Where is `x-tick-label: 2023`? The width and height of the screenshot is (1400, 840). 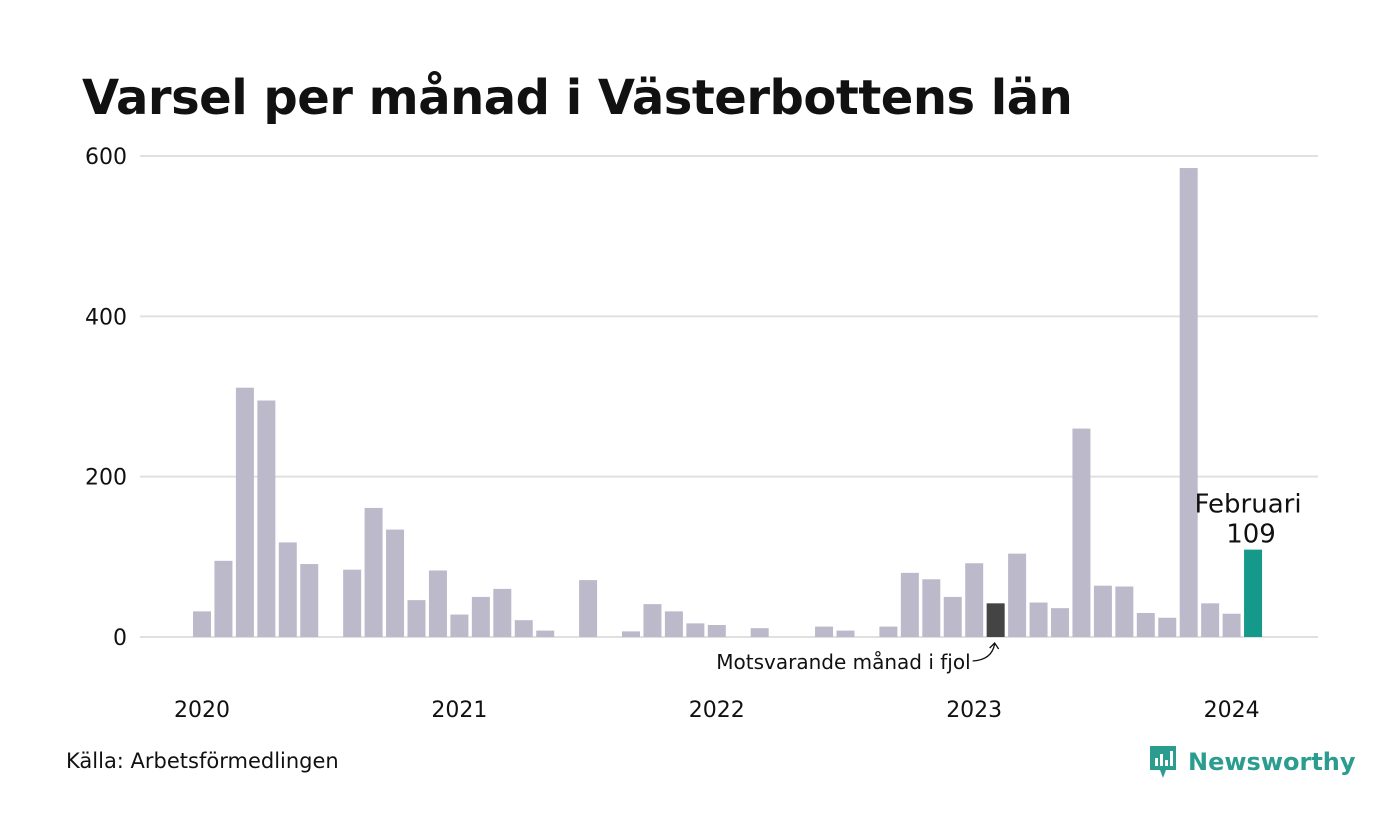
x-tick-label: 2023 is located at coordinates (974, 710).